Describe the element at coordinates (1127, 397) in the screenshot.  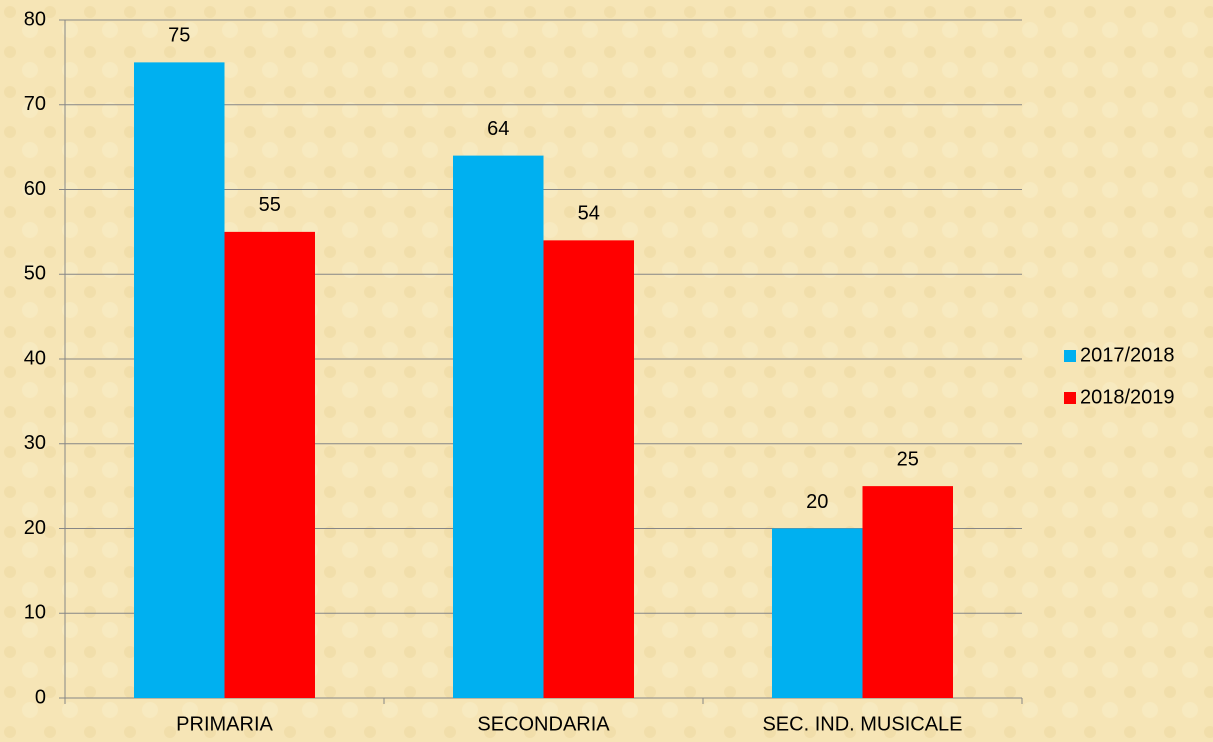
I see `legend-label: 2018/2019` at that location.